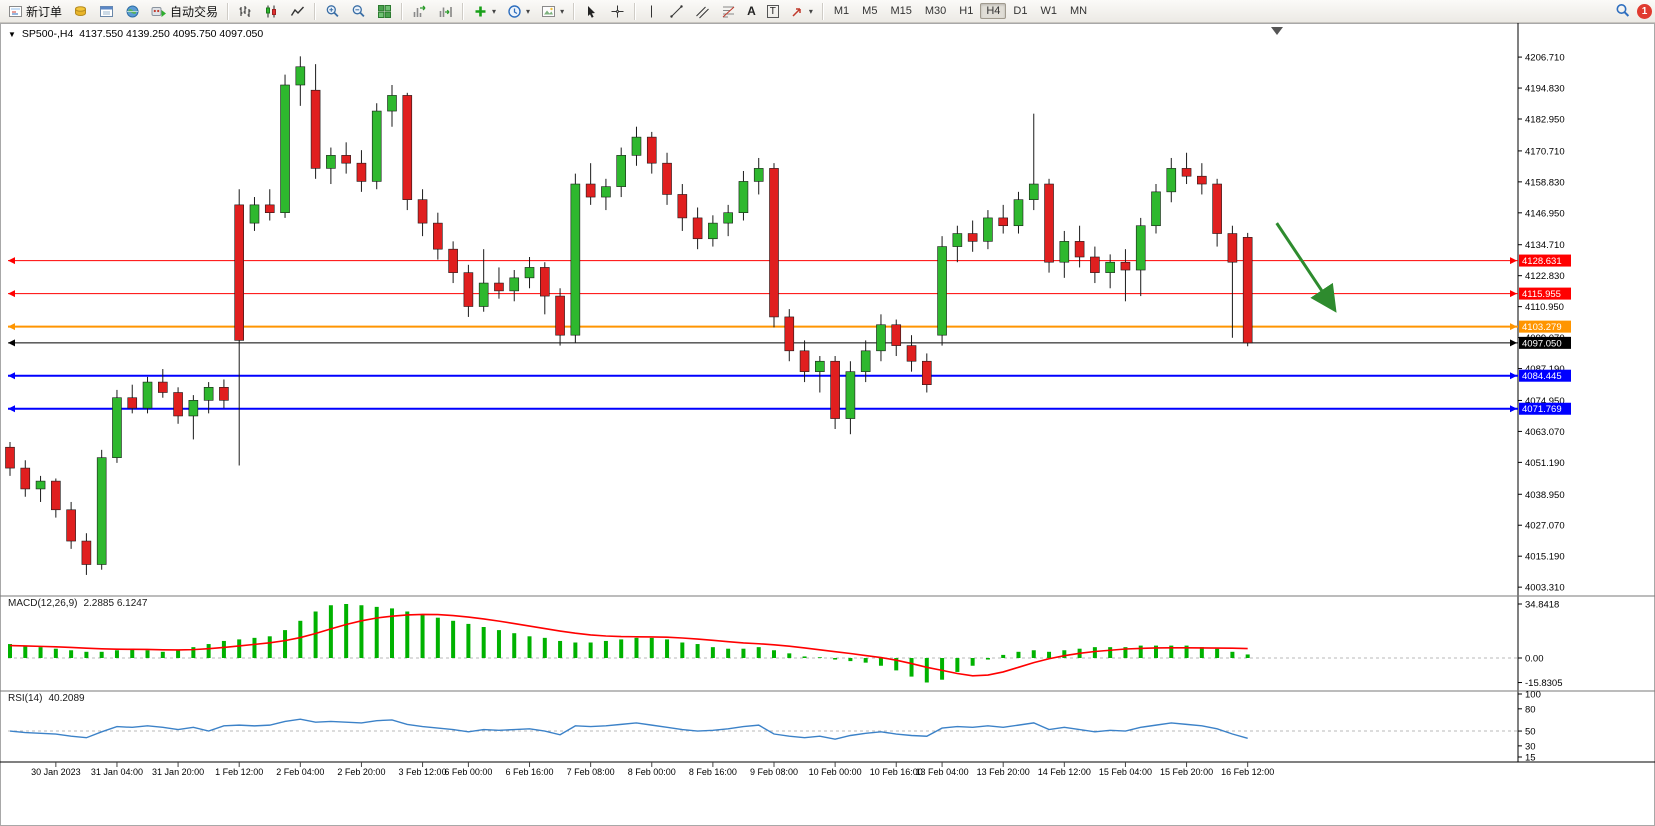 Image resolution: width=1655 pixels, height=826 pixels. I want to click on periods-button: ▾, so click(518, 11).